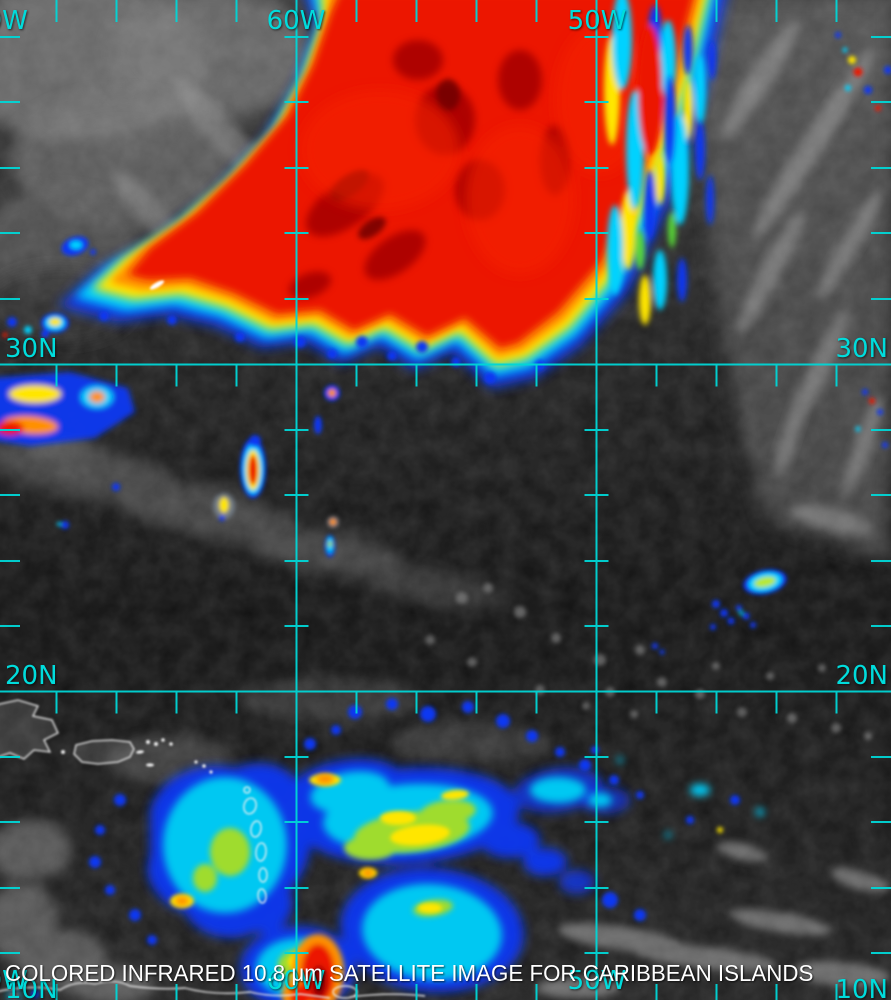 This screenshot has height=1000, width=891. Describe the element at coordinates (446, 11) in the screenshot. I see `top-edge-ticks` at that location.